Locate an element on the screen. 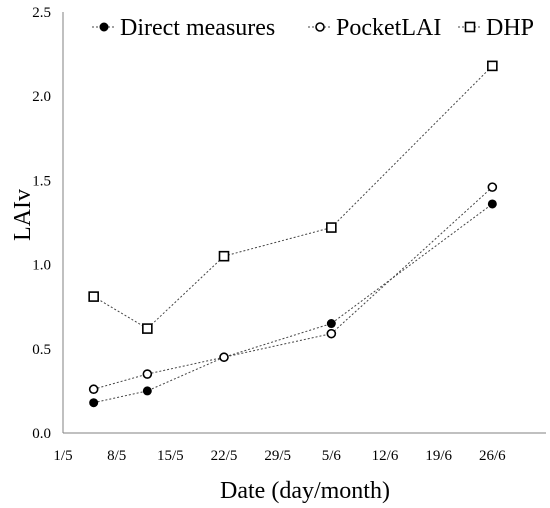 Image resolution: width=550 pixels, height=508 pixels. y-tick-label: 0.0 is located at coordinates (41, 434).